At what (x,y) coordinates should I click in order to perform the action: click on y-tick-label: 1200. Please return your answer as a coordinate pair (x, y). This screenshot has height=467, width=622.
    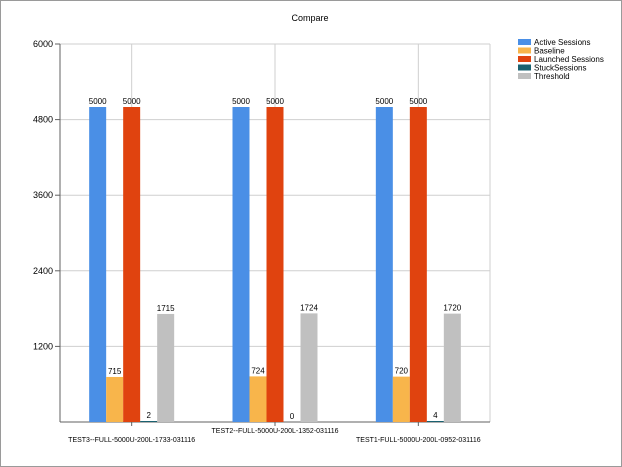
    Looking at the image, I should click on (43, 346).